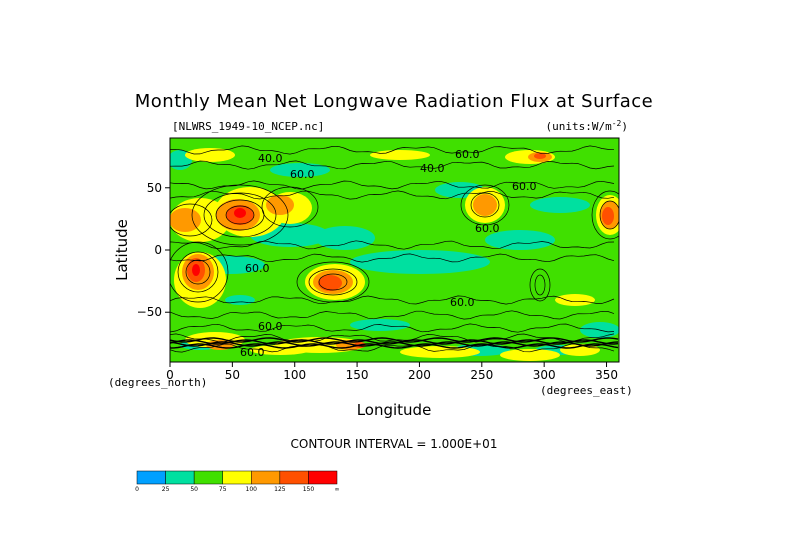  What do you see at coordinates (137, 489) in the screenshot?
I see `colorbar-label: 0` at bounding box center [137, 489].